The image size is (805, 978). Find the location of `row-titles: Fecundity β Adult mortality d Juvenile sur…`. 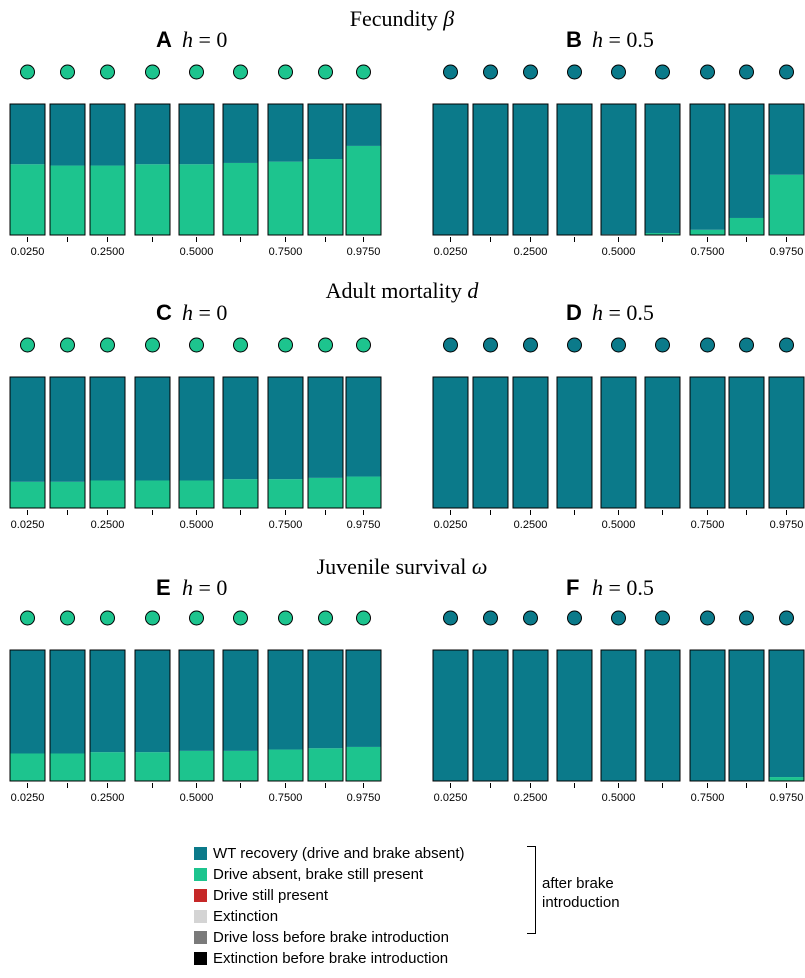

row-titles: Fecundity β Adult mortality d Juvenile sur… is located at coordinates (402, 292).